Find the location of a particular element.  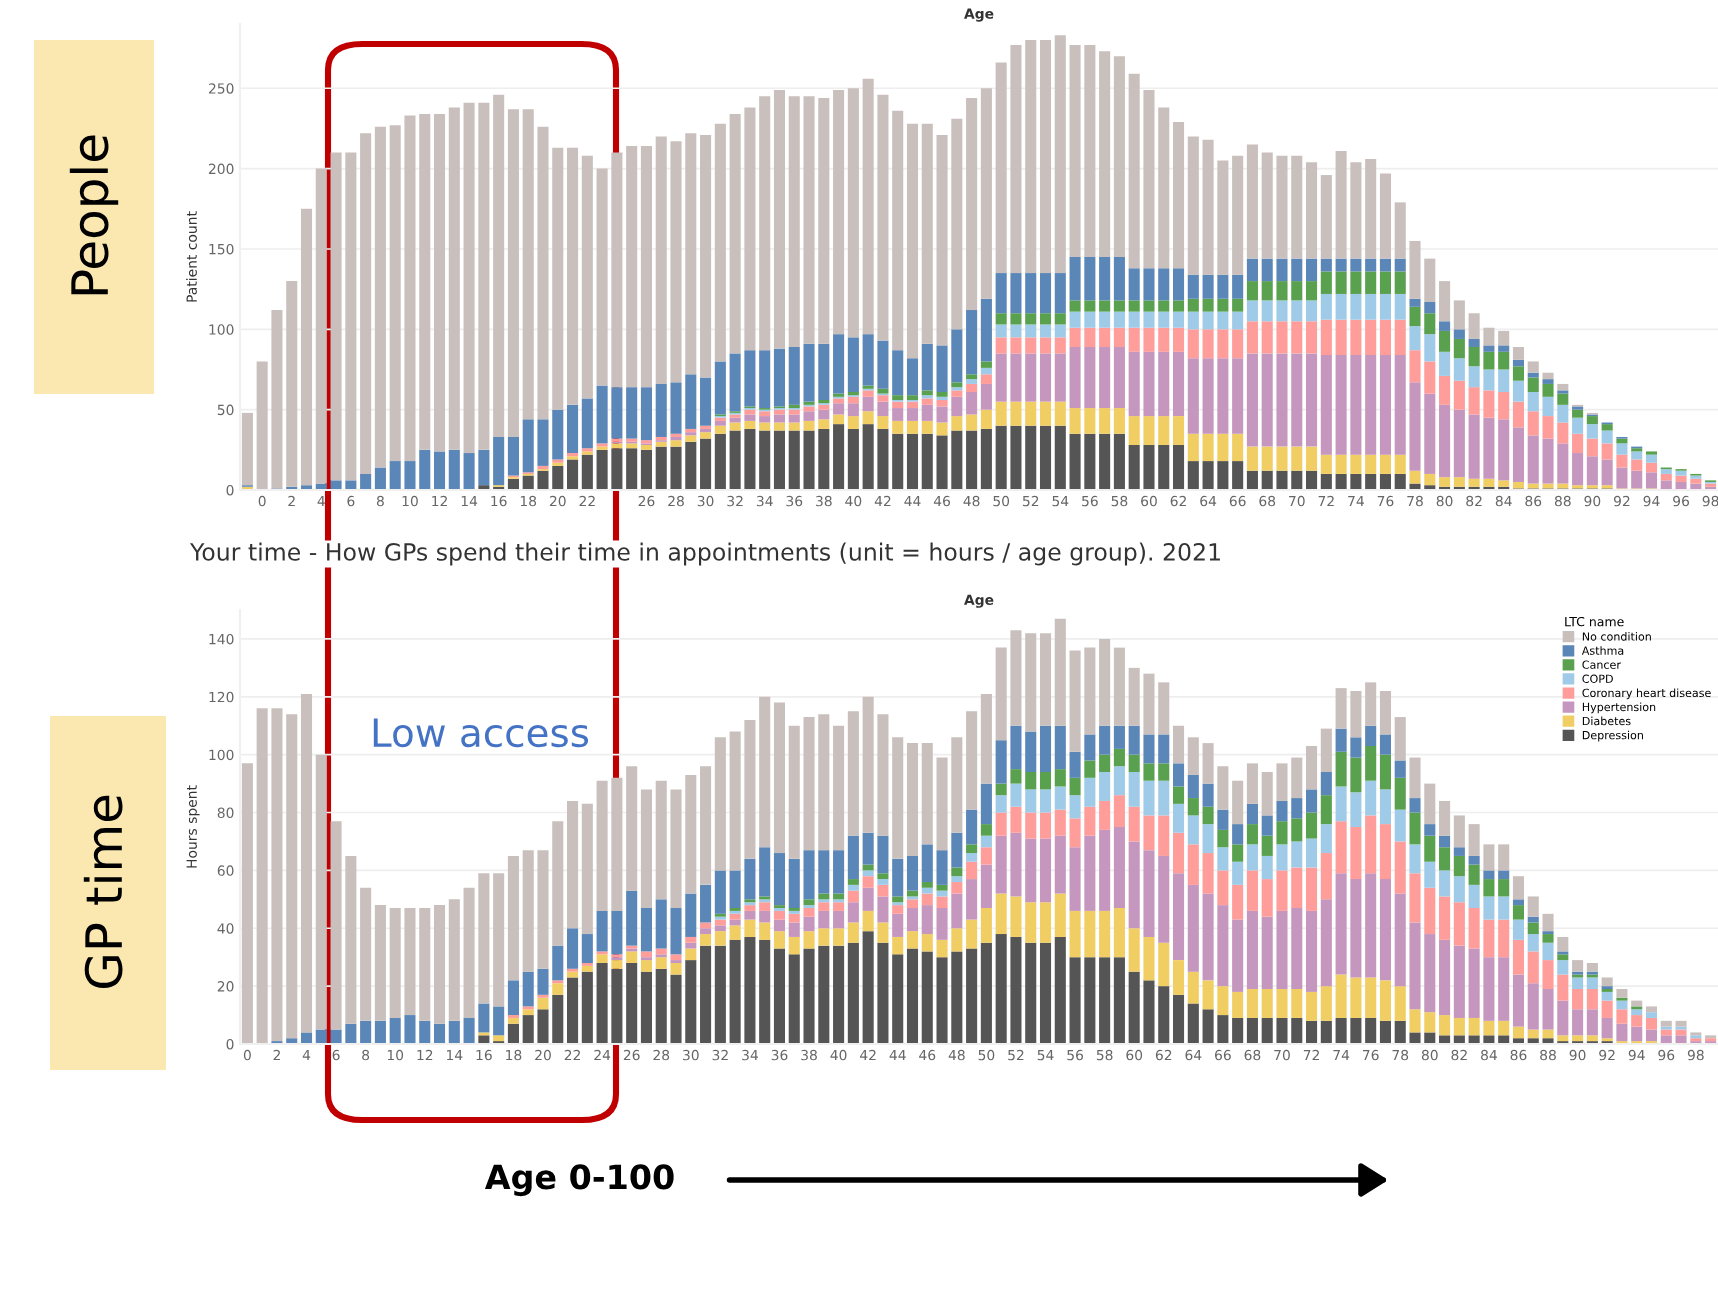

chart-title: Your time - How GPs spend their time in appointments (unit = hours / age group). 2021 is located at coordinates (704, 554).